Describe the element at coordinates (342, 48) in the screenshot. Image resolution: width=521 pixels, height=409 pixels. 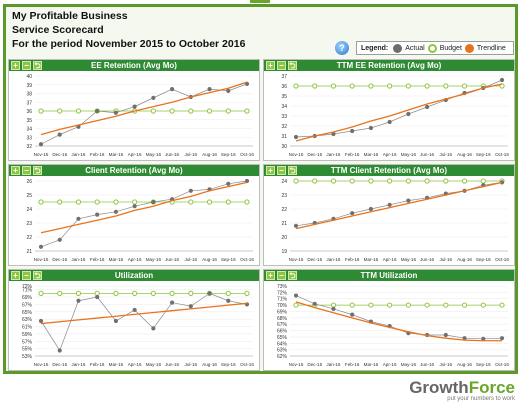
I see `help-question-icon: ?` at that location.